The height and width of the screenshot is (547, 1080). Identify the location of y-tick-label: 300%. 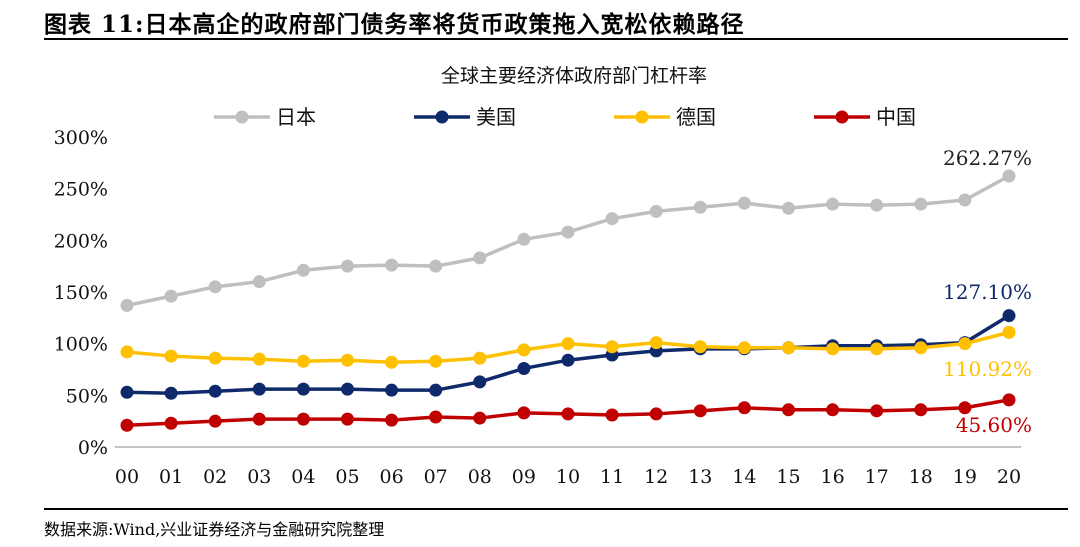
(81, 138).